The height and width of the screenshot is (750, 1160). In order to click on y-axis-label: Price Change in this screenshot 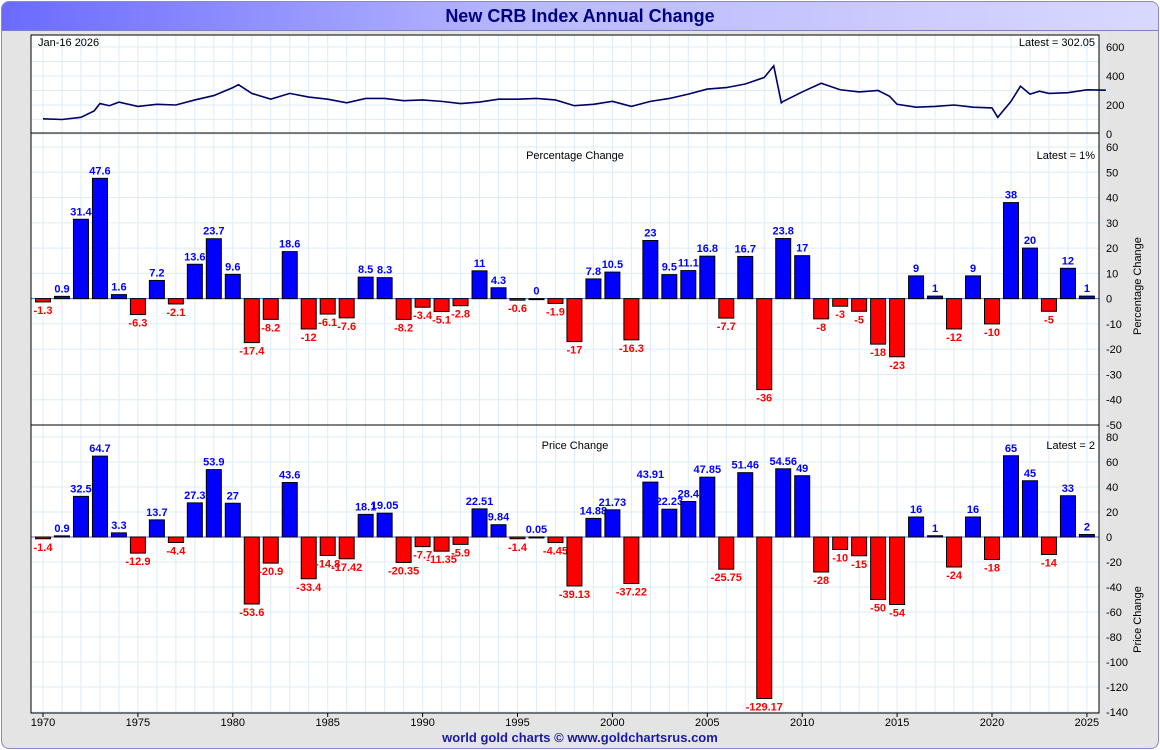, I will do `click(1138, 619)`.